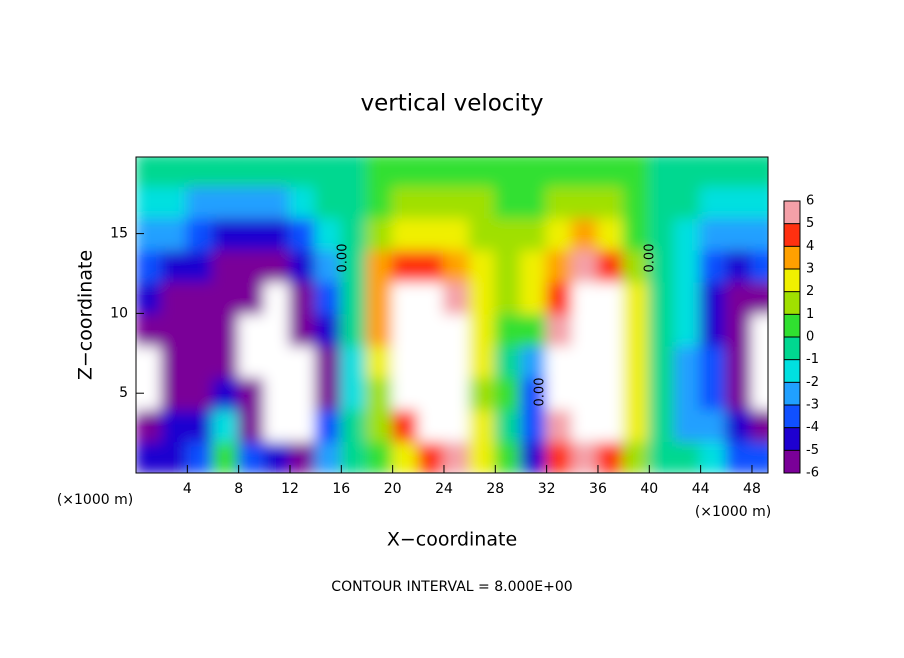  What do you see at coordinates (95, 500) in the screenshot?
I see `x-unit: (×1000 m)` at bounding box center [95, 500].